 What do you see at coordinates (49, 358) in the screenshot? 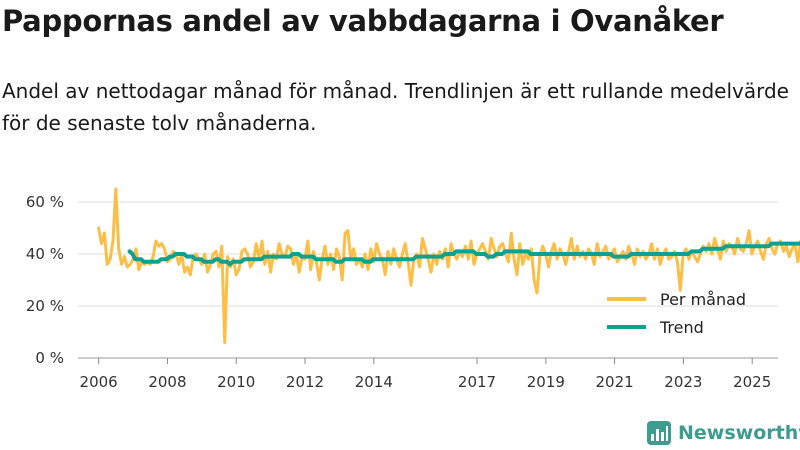
I see `y-tick-label: 0 %` at bounding box center [49, 358].